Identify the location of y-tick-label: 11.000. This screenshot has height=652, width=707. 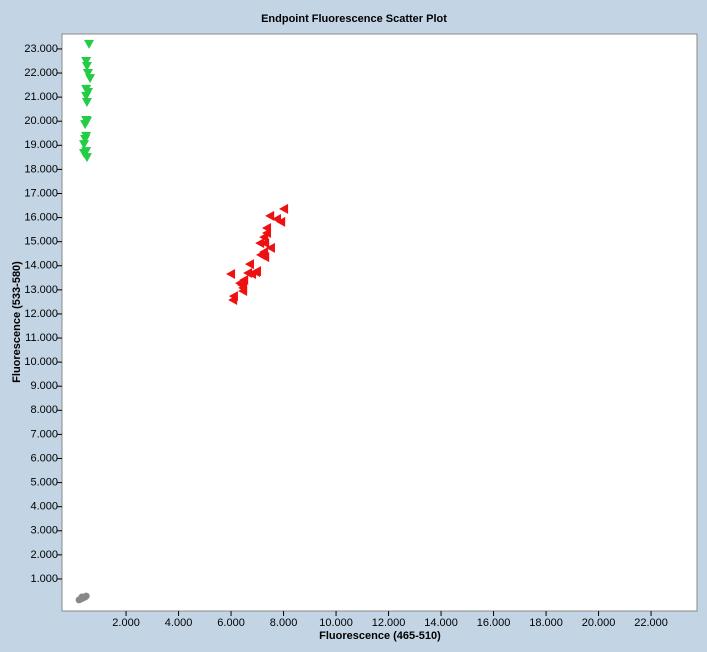
(41, 338).